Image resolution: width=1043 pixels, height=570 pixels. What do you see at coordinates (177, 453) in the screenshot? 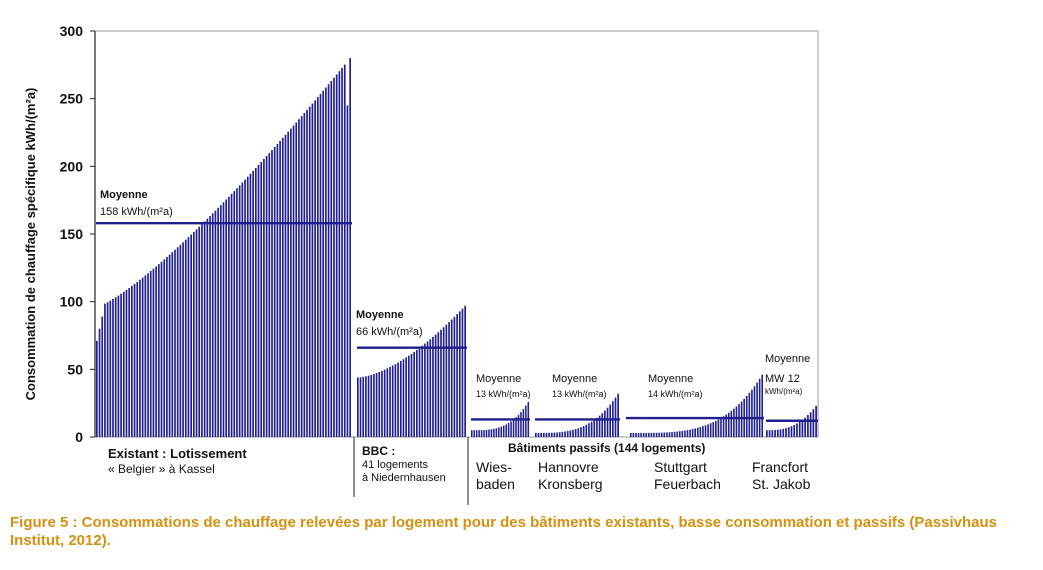
I see `group-label: Existant : Lotissement` at bounding box center [177, 453].